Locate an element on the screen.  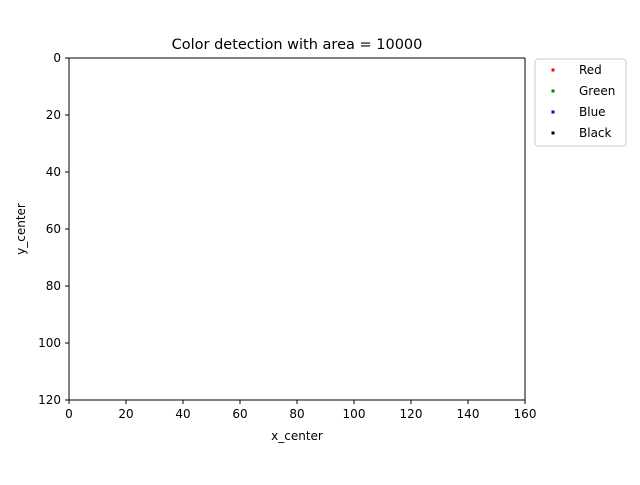
legend-label: Red is located at coordinates (590, 70).